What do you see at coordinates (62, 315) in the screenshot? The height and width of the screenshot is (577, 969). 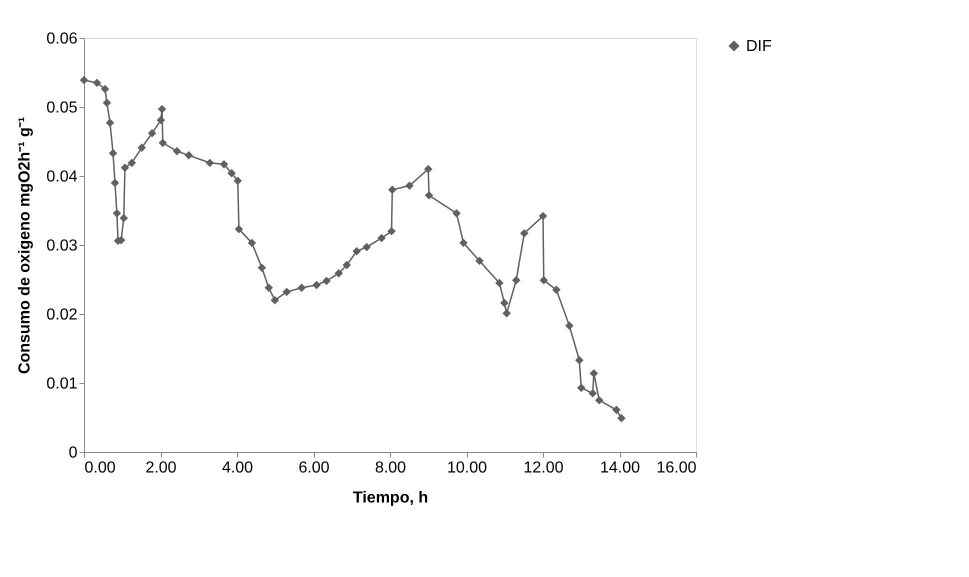 I see `y-tick-label: 0.02` at bounding box center [62, 315].